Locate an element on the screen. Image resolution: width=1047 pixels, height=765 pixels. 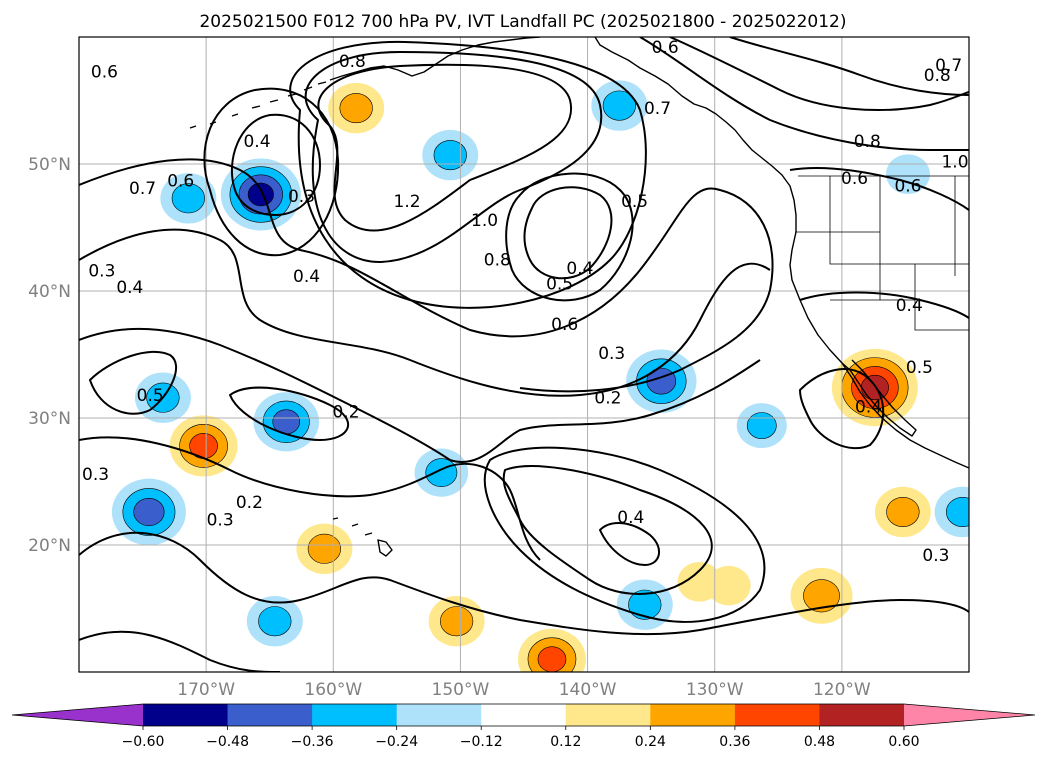
longitude-tick-labels: 170°W 160°W 150°W 140°W 130°W 120°W is located at coordinates (524, 690).